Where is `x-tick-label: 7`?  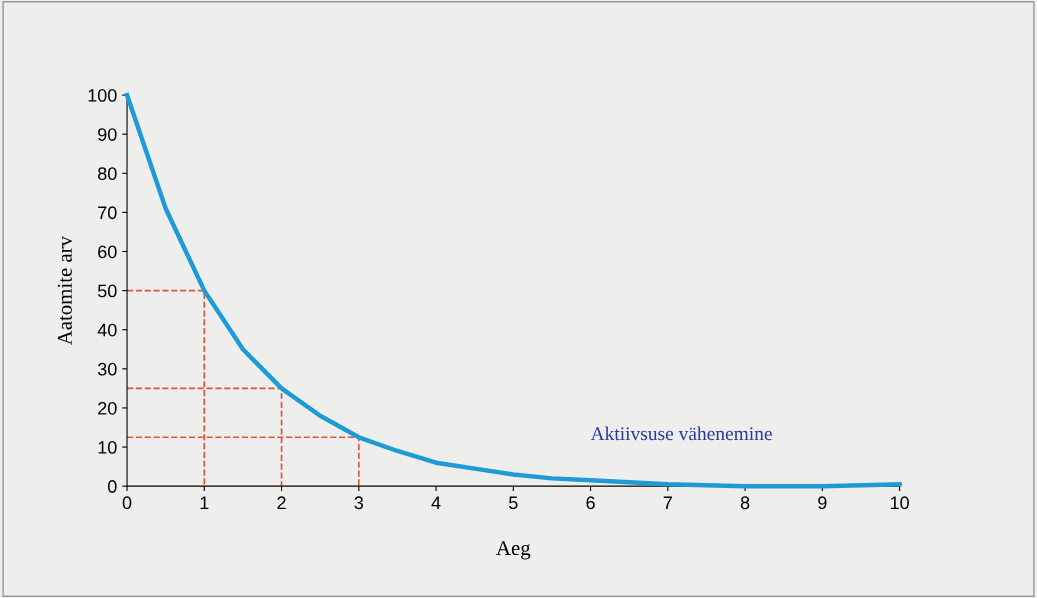
x-tick-label: 7 is located at coordinates (667, 502).